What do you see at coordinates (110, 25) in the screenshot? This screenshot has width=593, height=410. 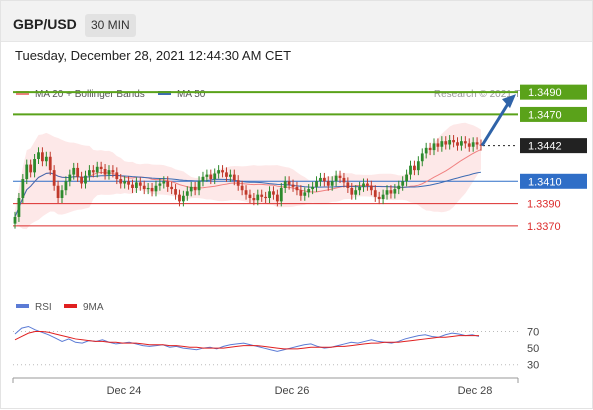 I see `timeframe-badge: 30 MIN` at bounding box center [110, 25].